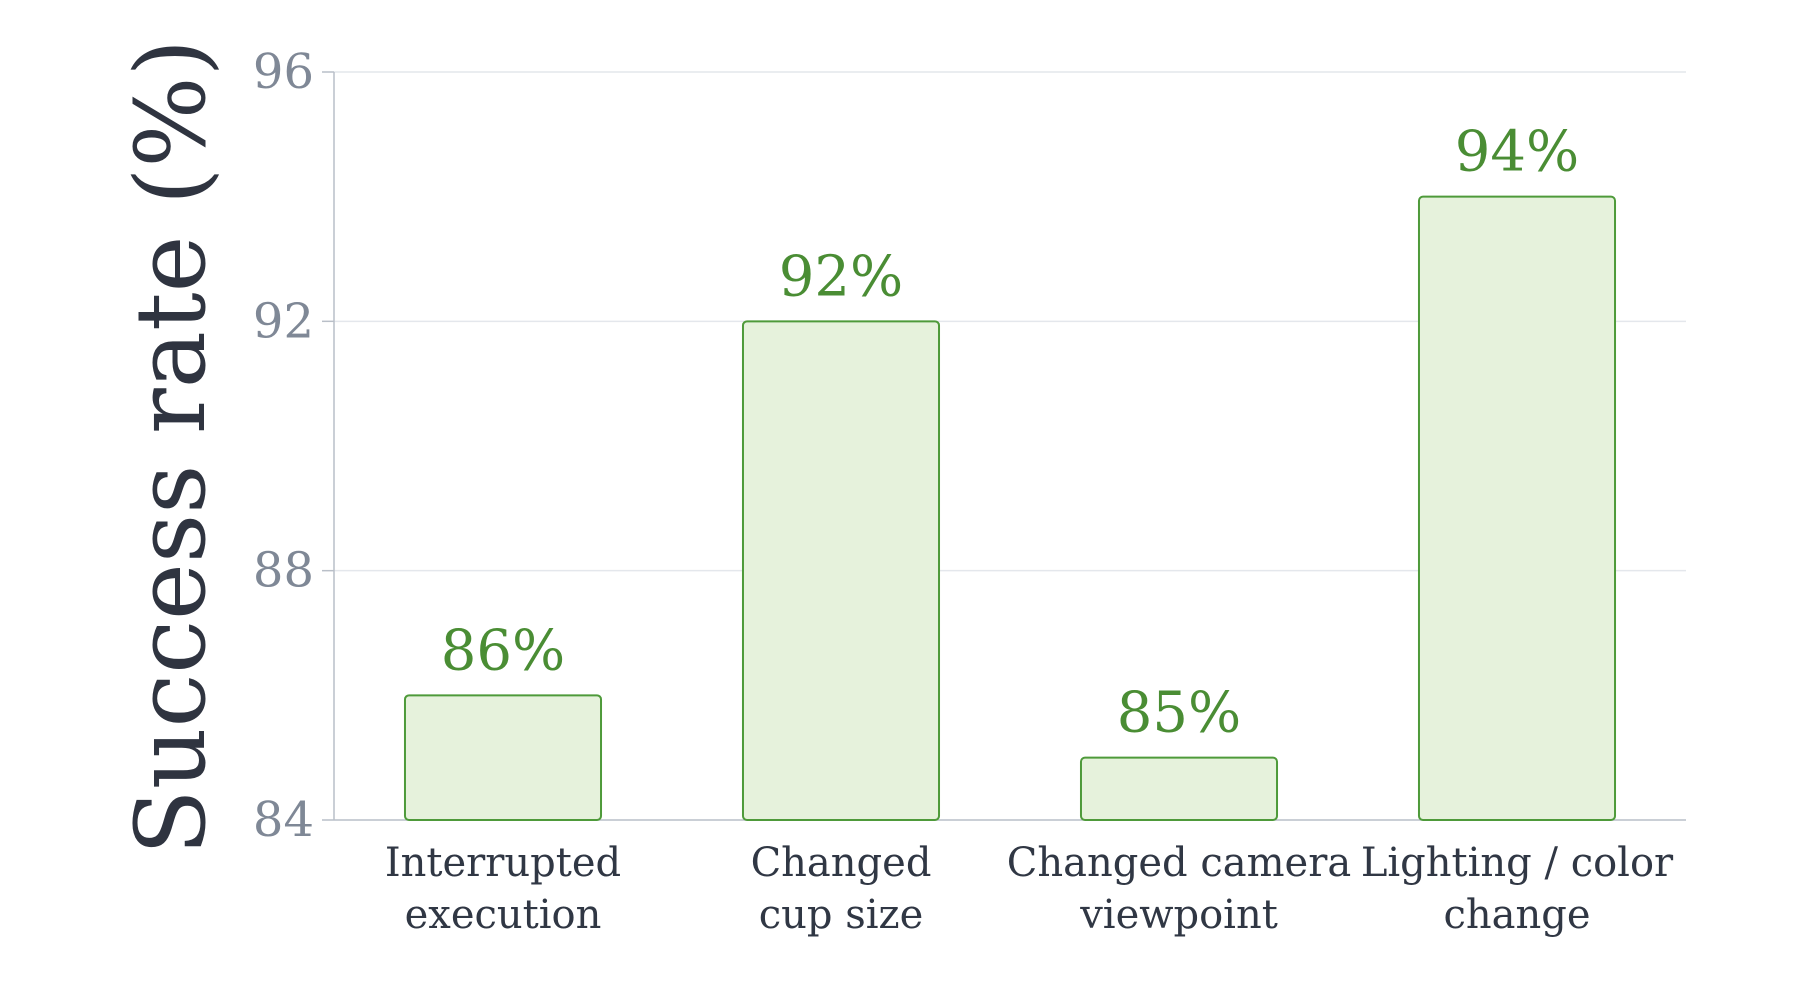  Describe the element at coordinates (283, 820) in the screenshot. I see `y-tick-label: 84` at that location.